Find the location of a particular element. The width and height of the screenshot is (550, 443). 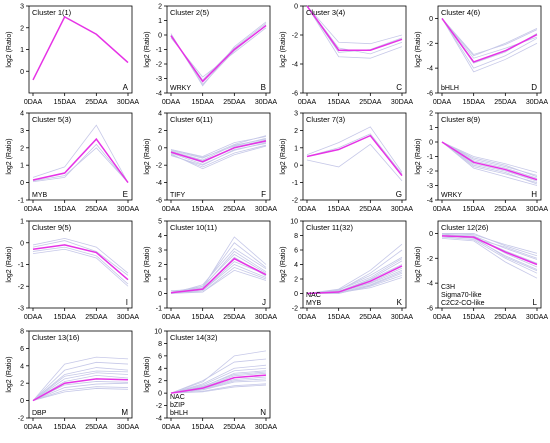

gene-family-label: Sigma70-like is located at coordinates (461, 295).